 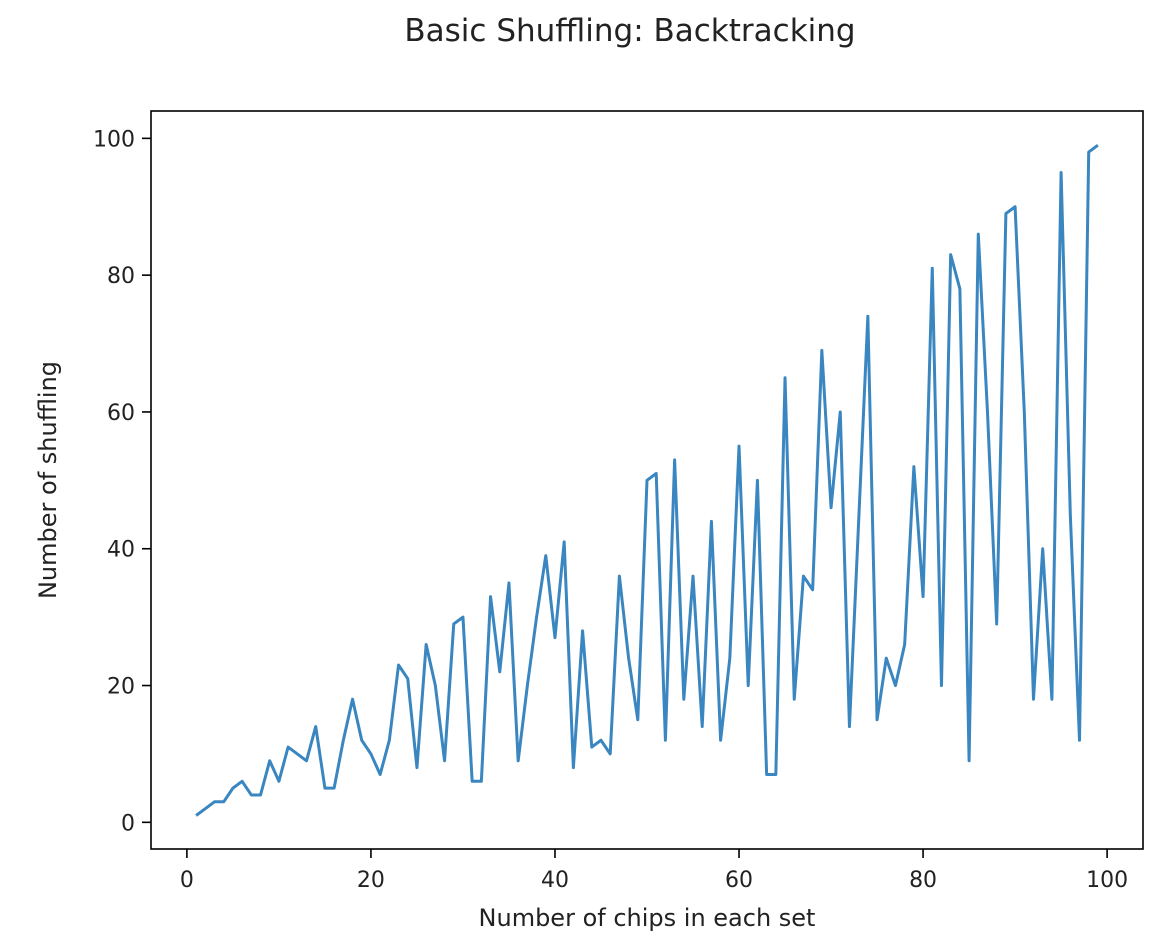 What do you see at coordinates (114, 139) in the screenshot?
I see `y-tick-label: 100` at bounding box center [114, 139].